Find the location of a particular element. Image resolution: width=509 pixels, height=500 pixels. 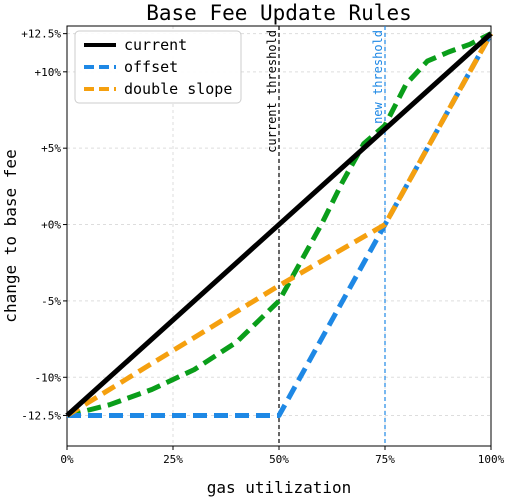

x-axis-ticks: 0% 25% 50% 75% 100% is located at coordinates (282, 456).